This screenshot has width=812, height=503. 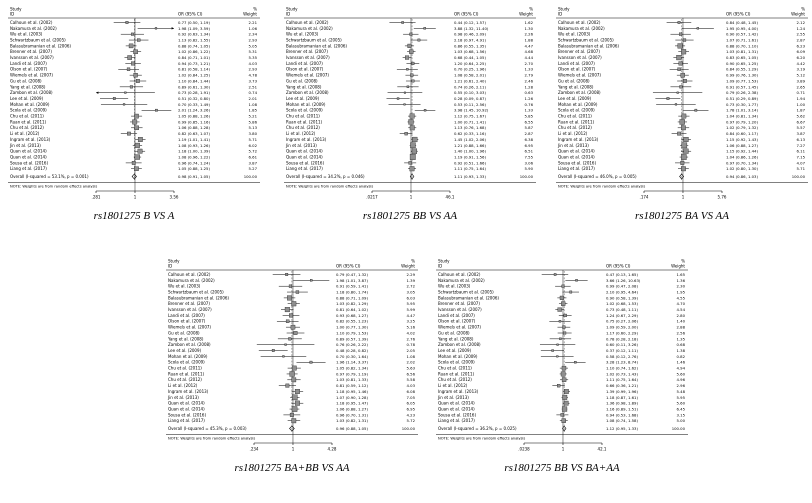 What do you see at coordinates (622, 286) in the screenshot?
I see `or-ci-value: 0.99 (0.47, 2.08)` at bounding box center [622, 286].